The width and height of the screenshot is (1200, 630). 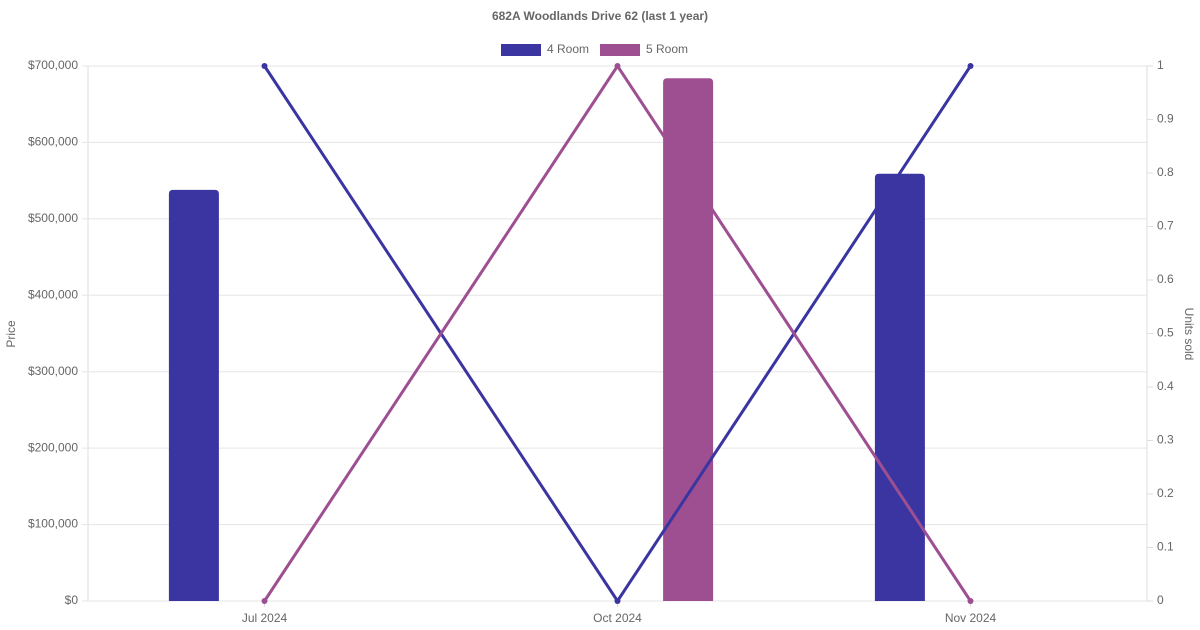 I want to click on legend-label: 4 Room, so click(x=568, y=49).